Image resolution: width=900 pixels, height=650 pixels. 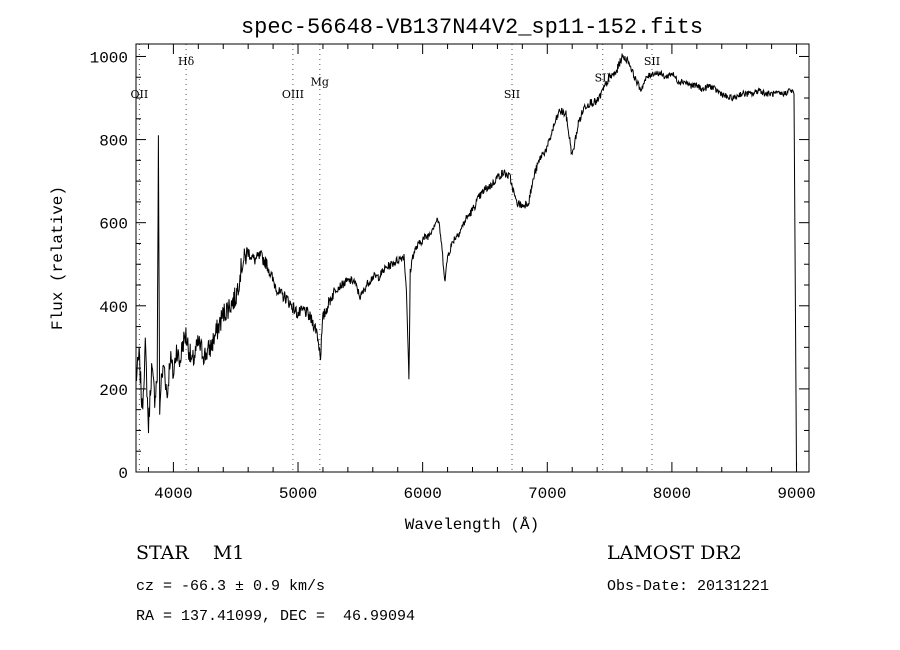 What do you see at coordinates (796, 494) in the screenshot?
I see `x-tick-label: 9000` at bounding box center [796, 494].